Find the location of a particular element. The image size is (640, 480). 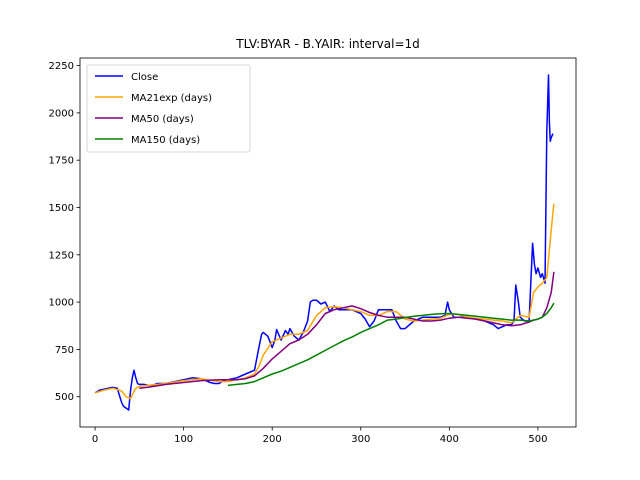

x-axis: 0 100 200 300 400 500 is located at coordinates (319, 436).